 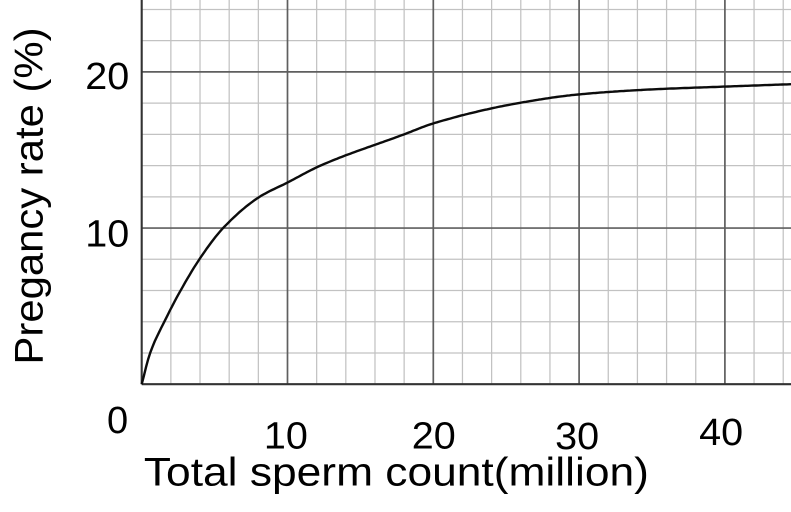 What do you see at coordinates (396, 473) in the screenshot?
I see `svg-text: Total sperm count(million)` at bounding box center [396, 473].